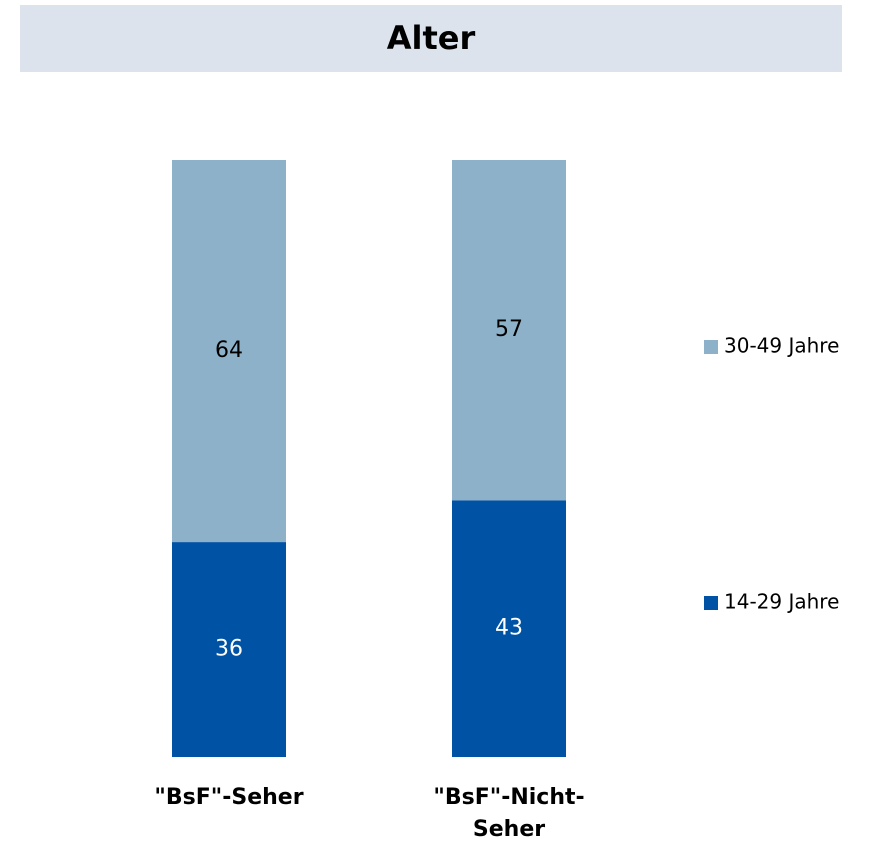  I want to click on value-label: 43, so click(509, 628).